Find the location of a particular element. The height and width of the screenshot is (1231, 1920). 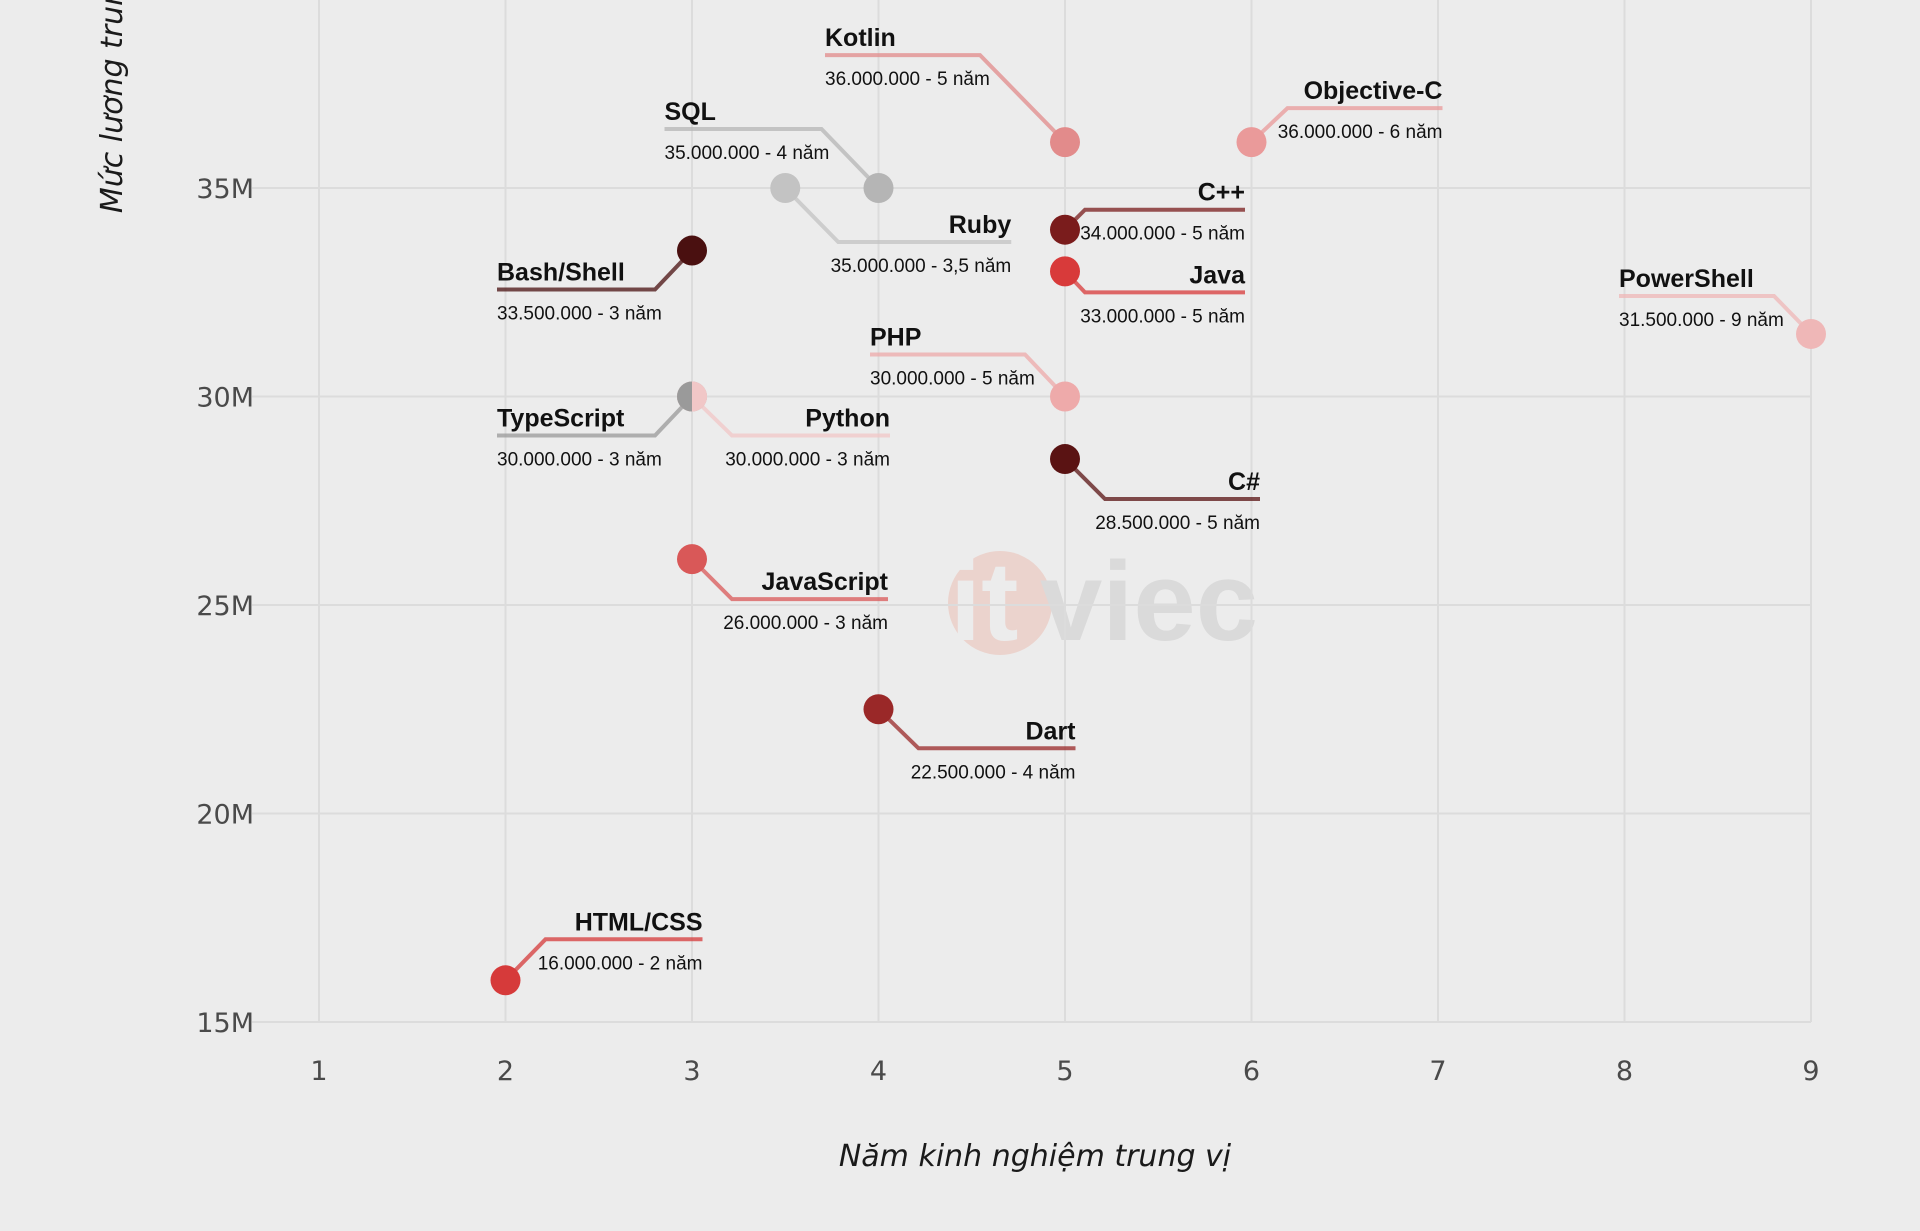

point-label: Dart is located at coordinates (1050, 731).